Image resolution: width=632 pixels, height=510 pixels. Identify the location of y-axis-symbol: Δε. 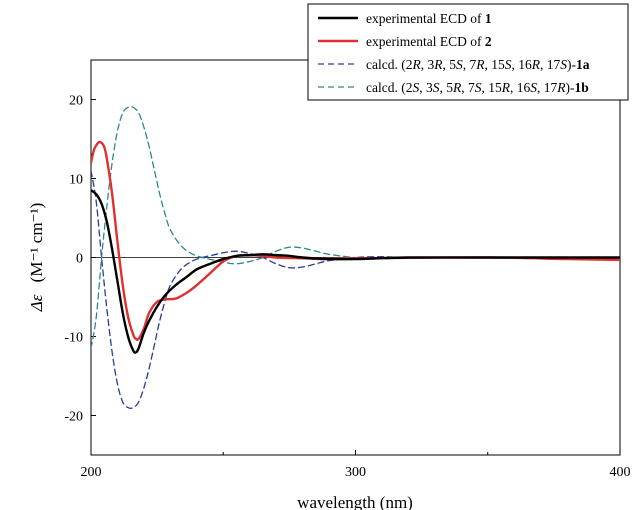
(36, 303).